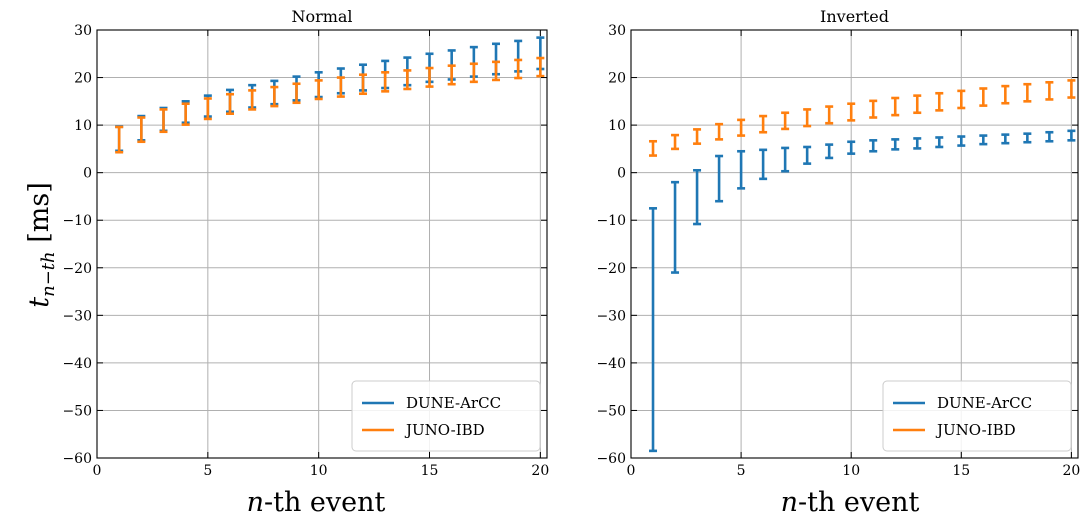 The width and height of the screenshot is (1080, 521). I want to click on y-tick-label: −60, so click(611, 459).